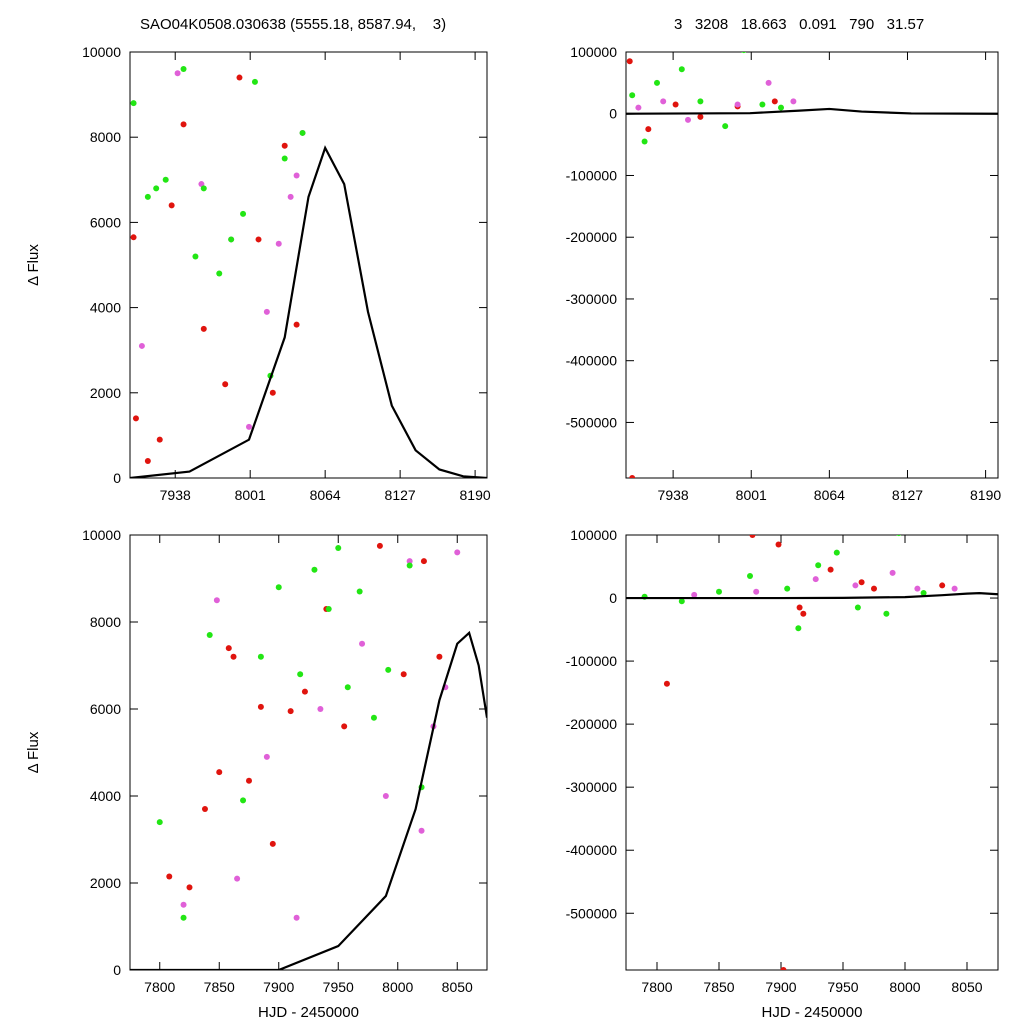  Describe the element at coordinates (338, 987) in the screenshot. I see `x-tick-label: 7950` at that location.